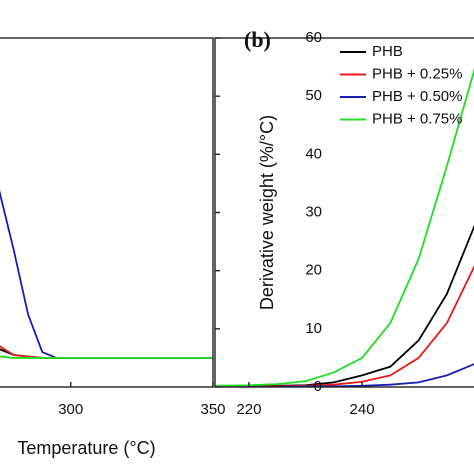 This screenshot has width=474, height=474. Describe the element at coordinates (86, 448) in the screenshot. I see `x-axis-label: Temperature (°C)` at that location.